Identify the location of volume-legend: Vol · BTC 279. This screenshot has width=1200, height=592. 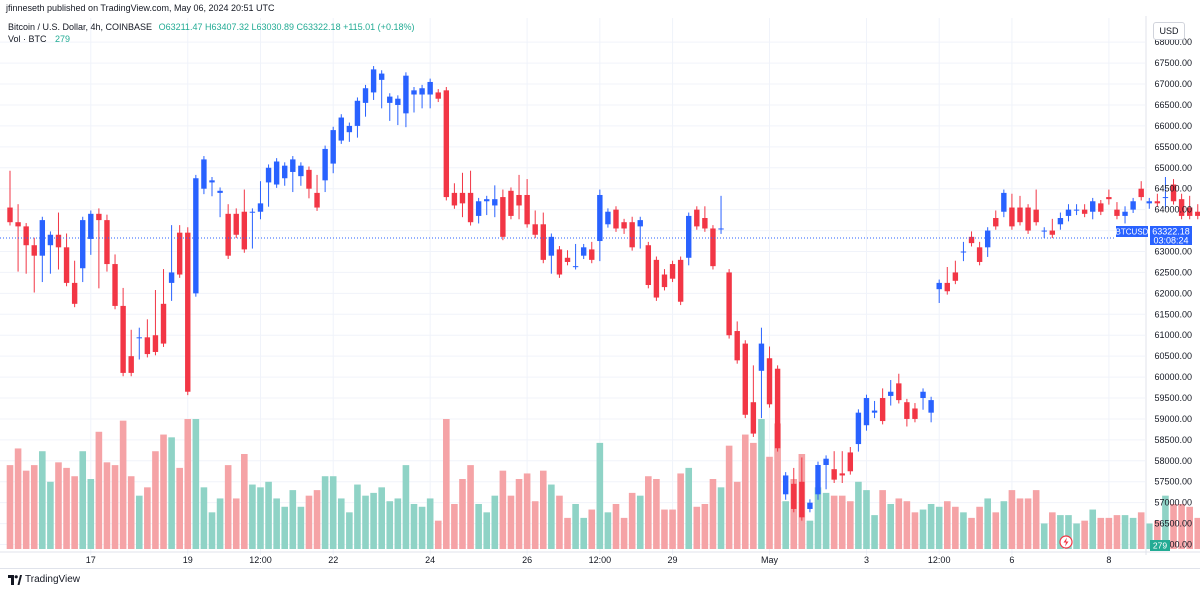
(39, 39).